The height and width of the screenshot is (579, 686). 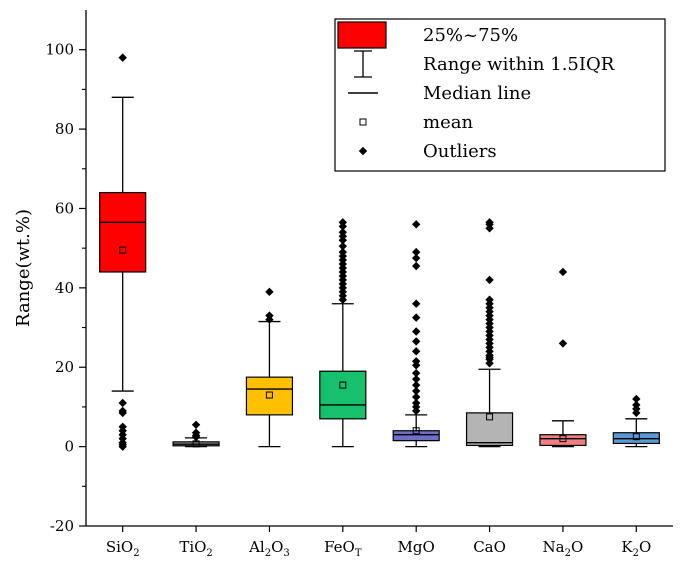 What do you see at coordinates (64, 288) in the screenshot?
I see `y-tick-label: 40` at bounding box center [64, 288].